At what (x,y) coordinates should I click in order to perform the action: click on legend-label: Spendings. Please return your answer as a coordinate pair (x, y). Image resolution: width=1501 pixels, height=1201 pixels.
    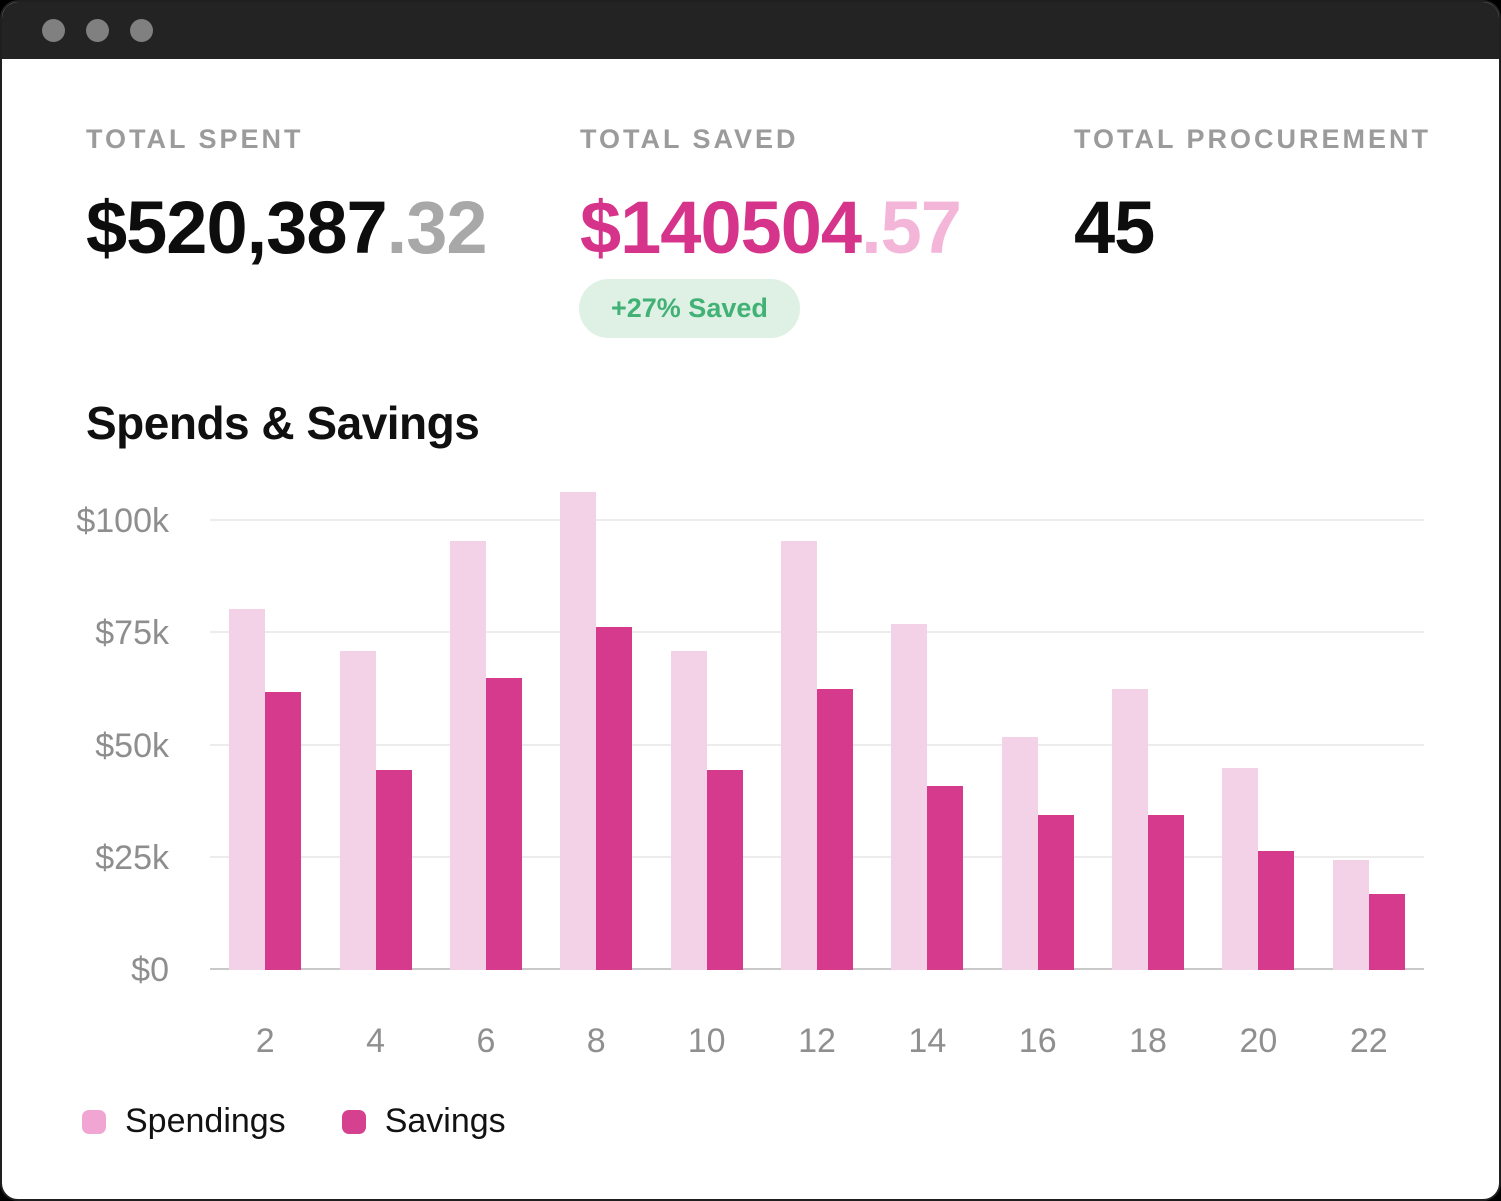
    Looking at the image, I should click on (205, 1121).